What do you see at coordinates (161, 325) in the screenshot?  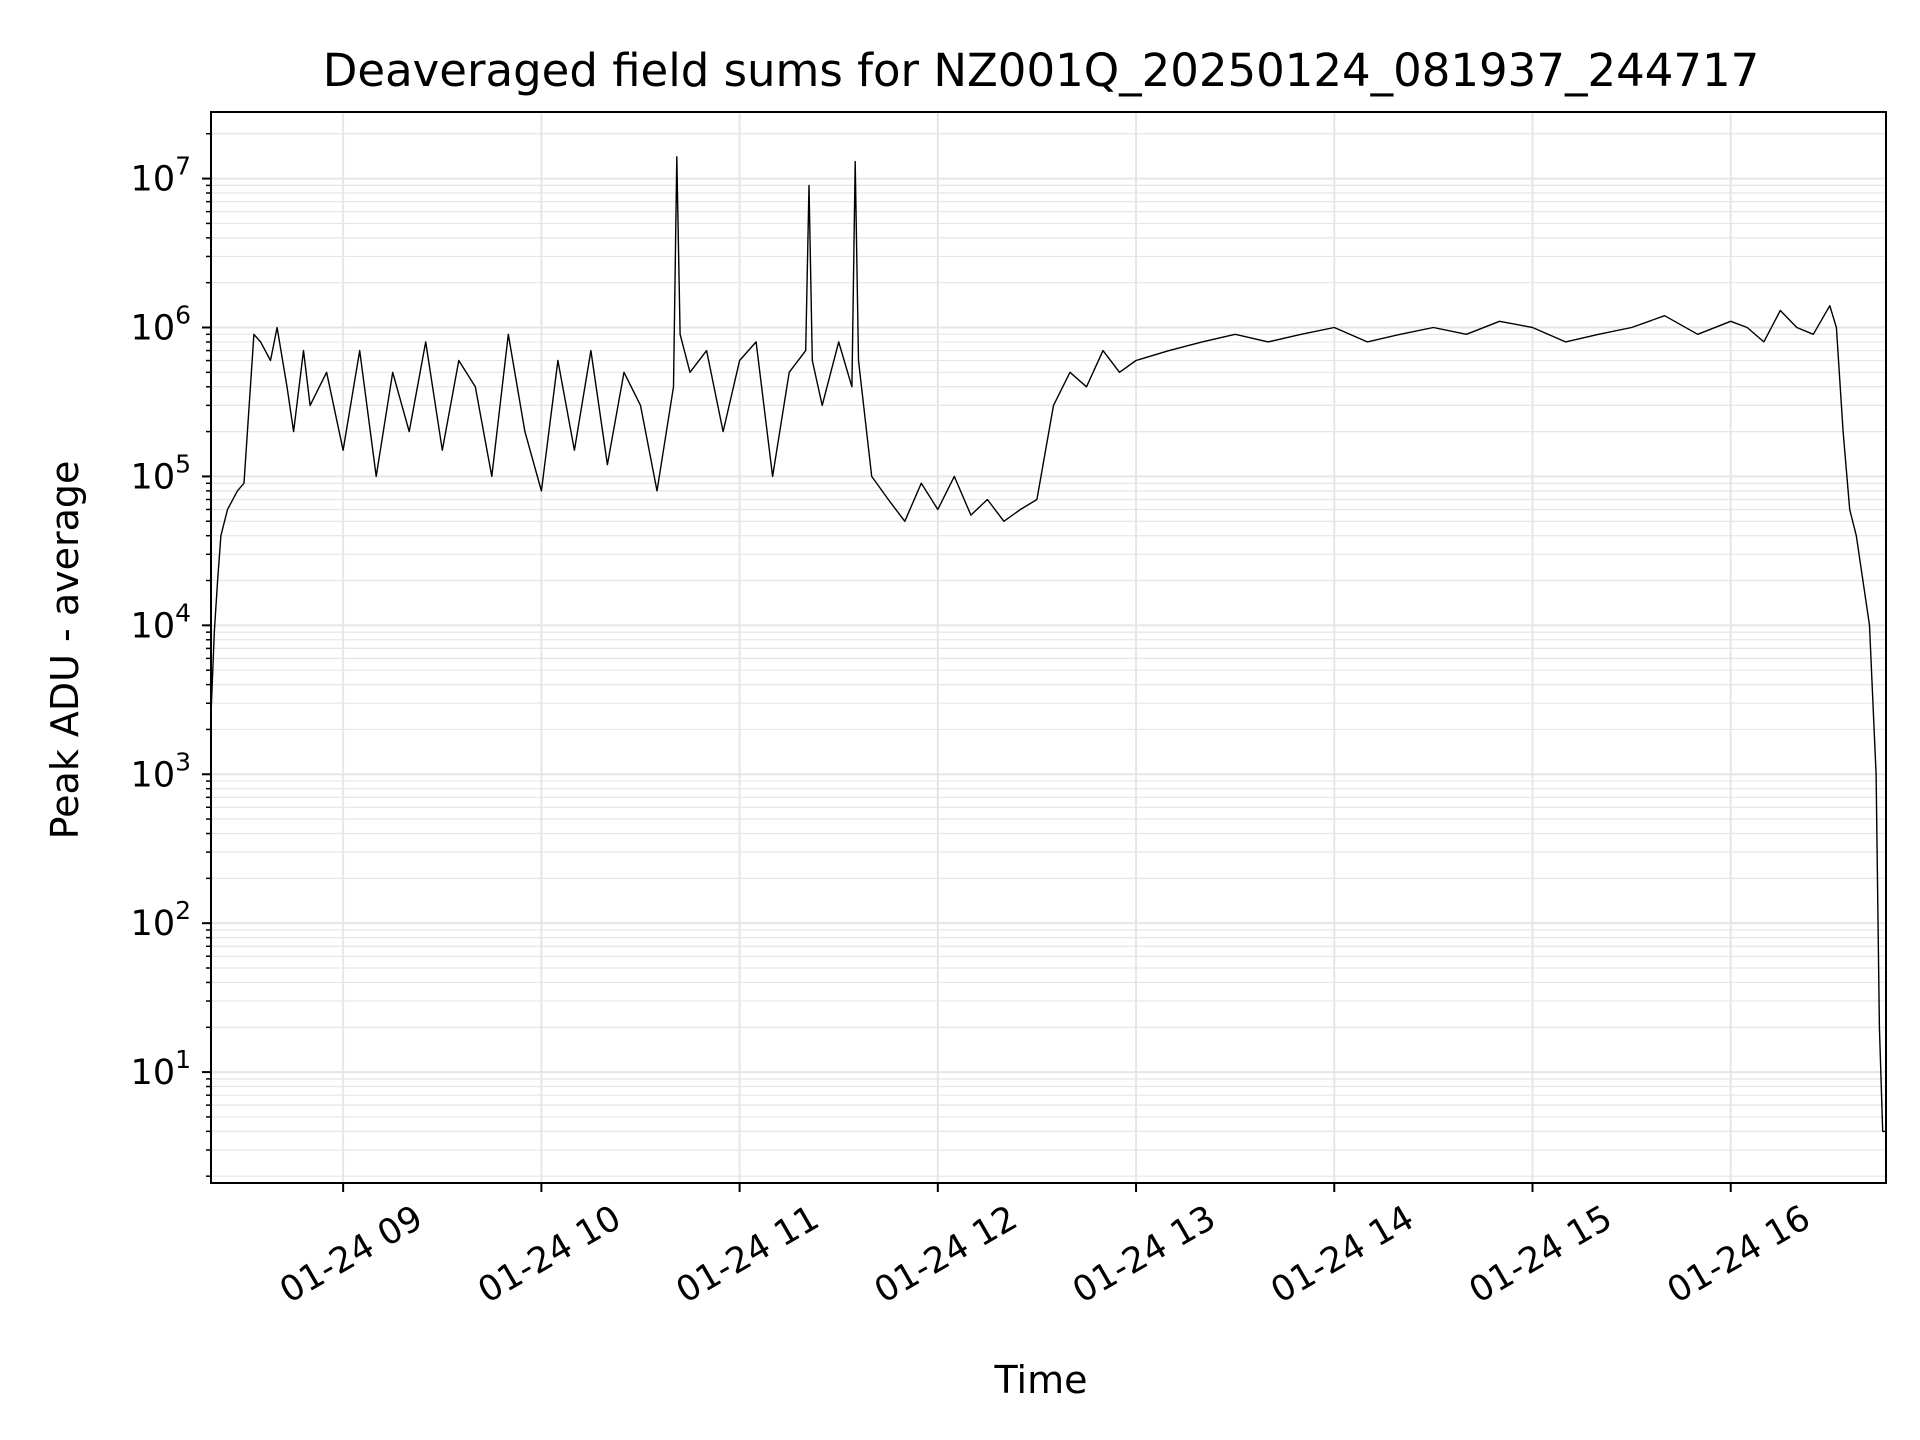 I see `y-tick-label: 10⁶` at bounding box center [161, 325].